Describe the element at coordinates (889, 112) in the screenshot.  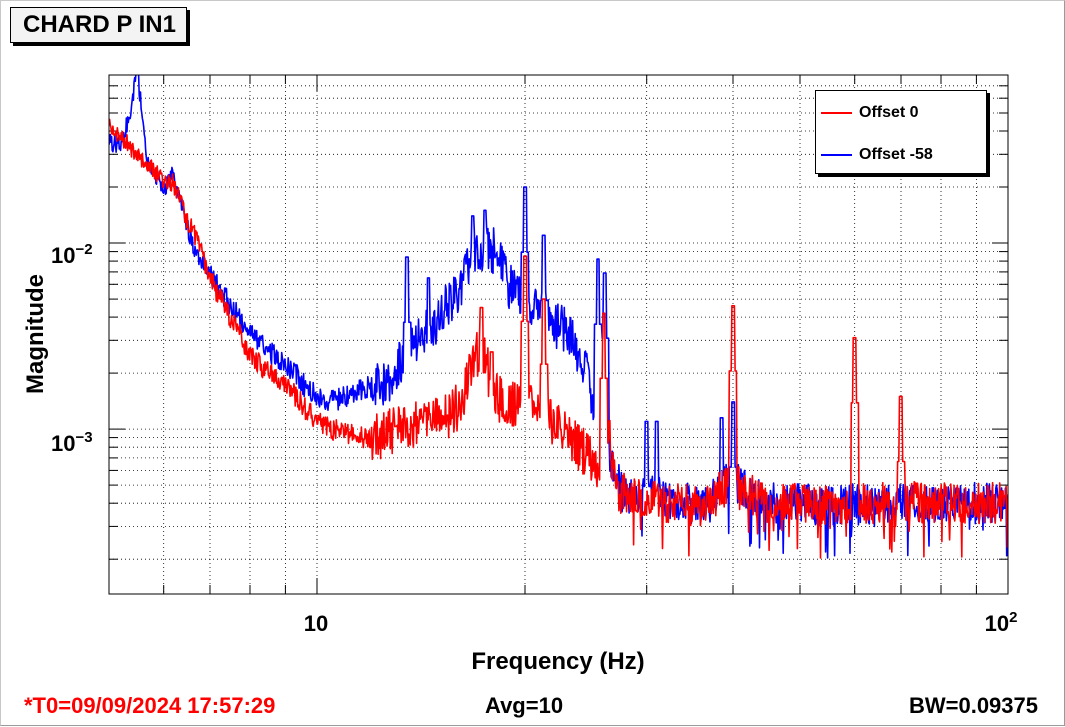
I see `legend-label-offset-0: Offset 0` at that location.